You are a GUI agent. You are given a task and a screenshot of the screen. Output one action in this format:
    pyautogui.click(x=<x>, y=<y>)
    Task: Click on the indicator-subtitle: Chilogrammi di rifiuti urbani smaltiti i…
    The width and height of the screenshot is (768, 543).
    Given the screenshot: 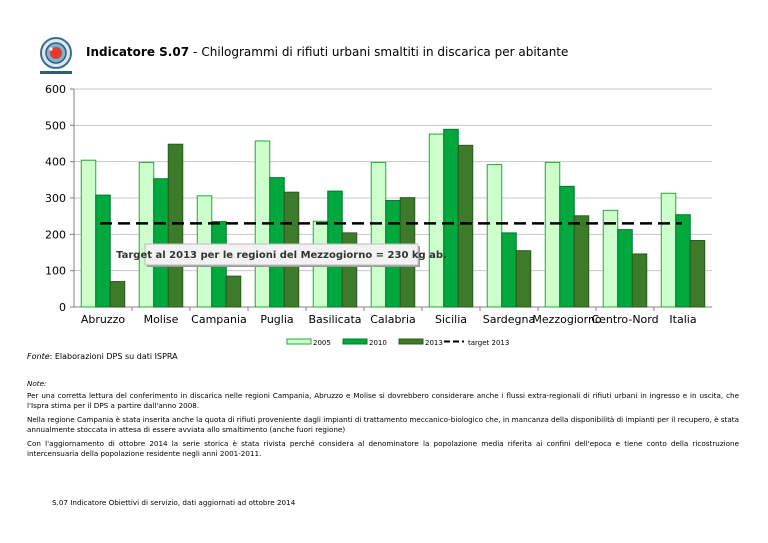 What is the action you would take?
    pyautogui.click(x=385, y=52)
    